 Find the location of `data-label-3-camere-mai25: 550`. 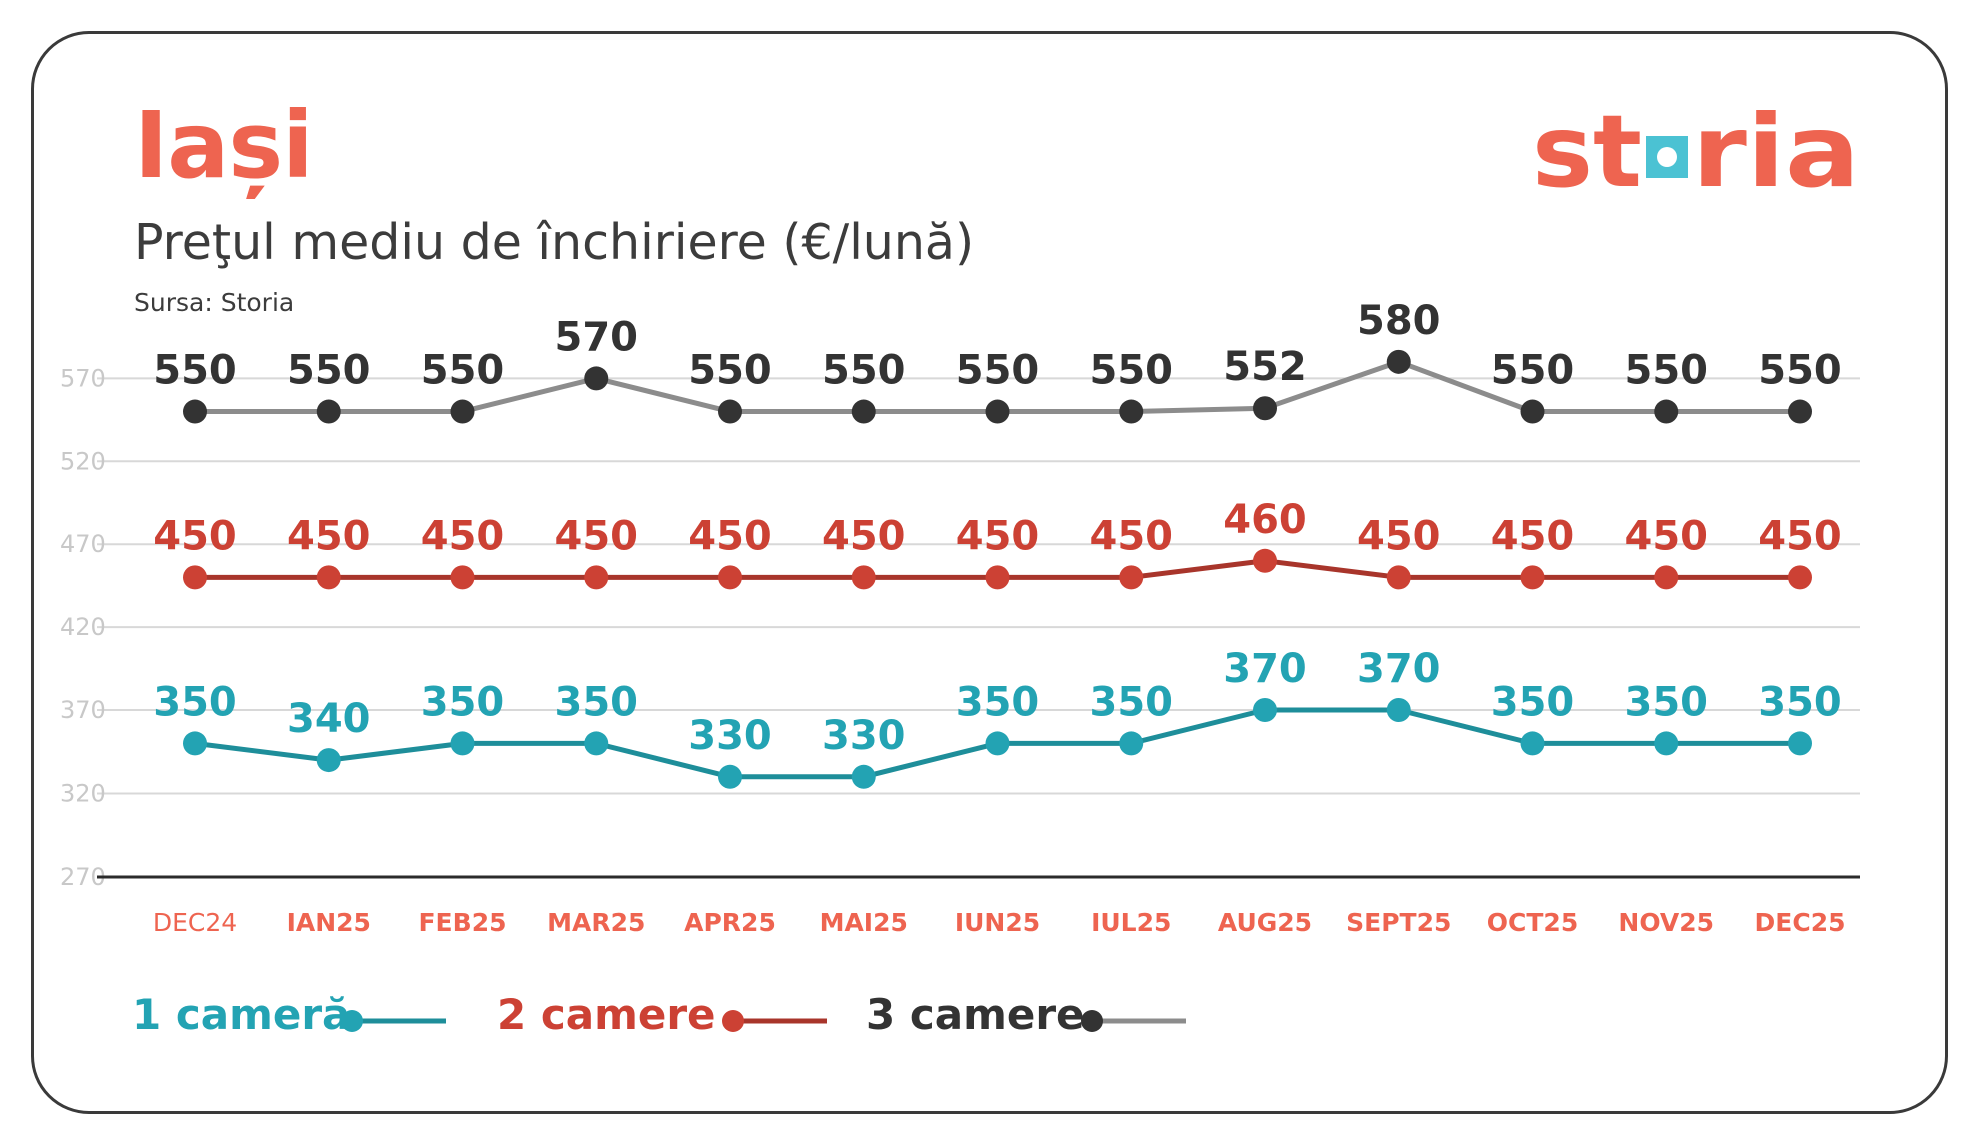

data-label-3-camere-mai25: 550 is located at coordinates (864, 371).